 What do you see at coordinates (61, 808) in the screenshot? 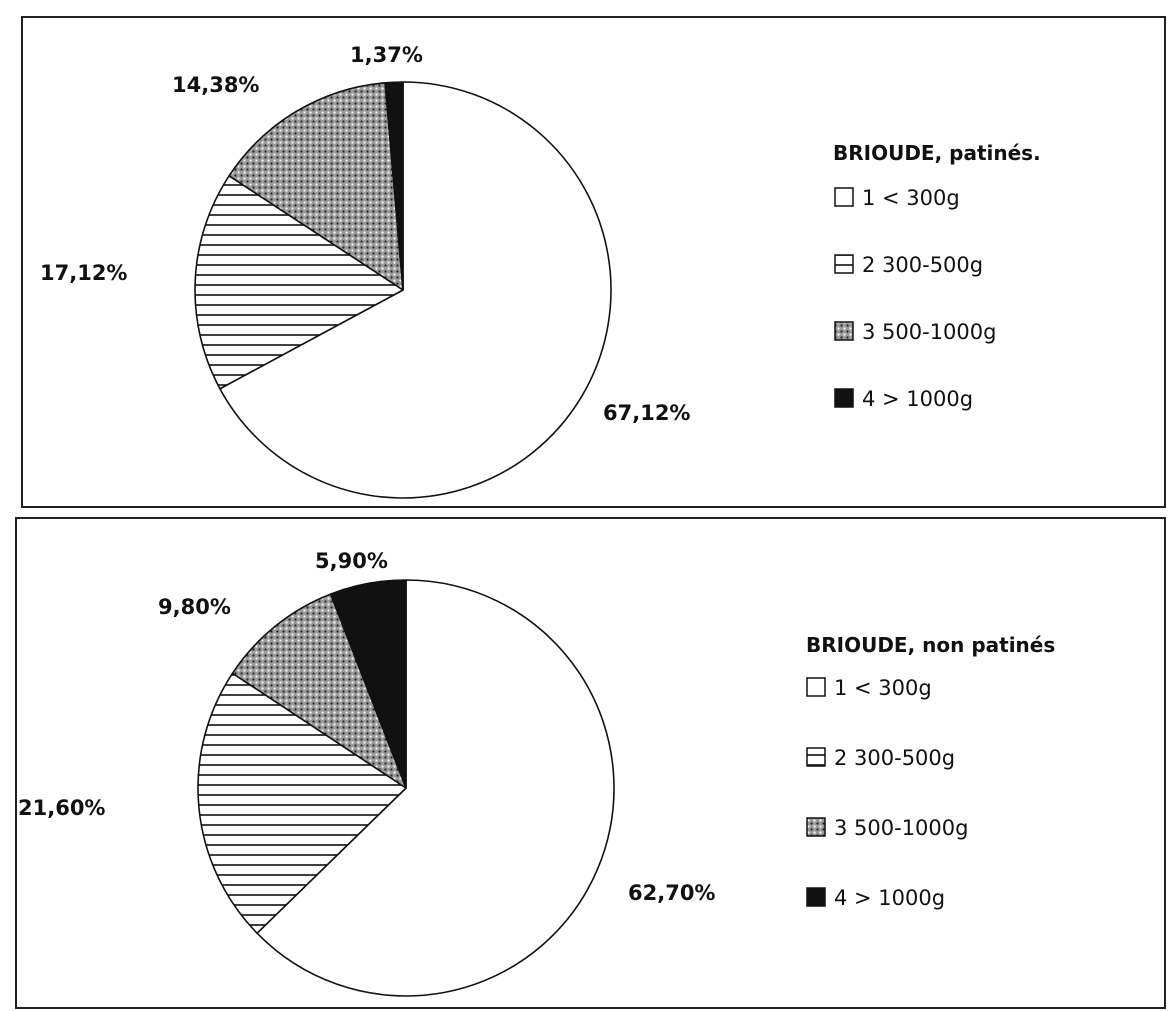
I see `slice-label-2: 21,60%` at bounding box center [61, 808].